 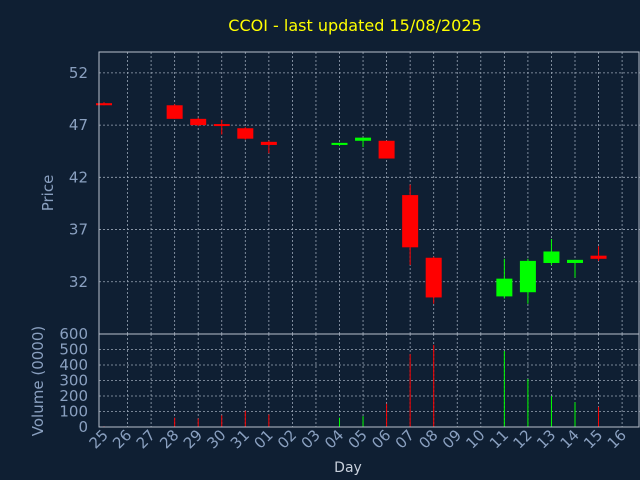 What do you see at coordinates (73, 396) in the screenshot?
I see `volume-tick-label: 200` at bounding box center [73, 396].